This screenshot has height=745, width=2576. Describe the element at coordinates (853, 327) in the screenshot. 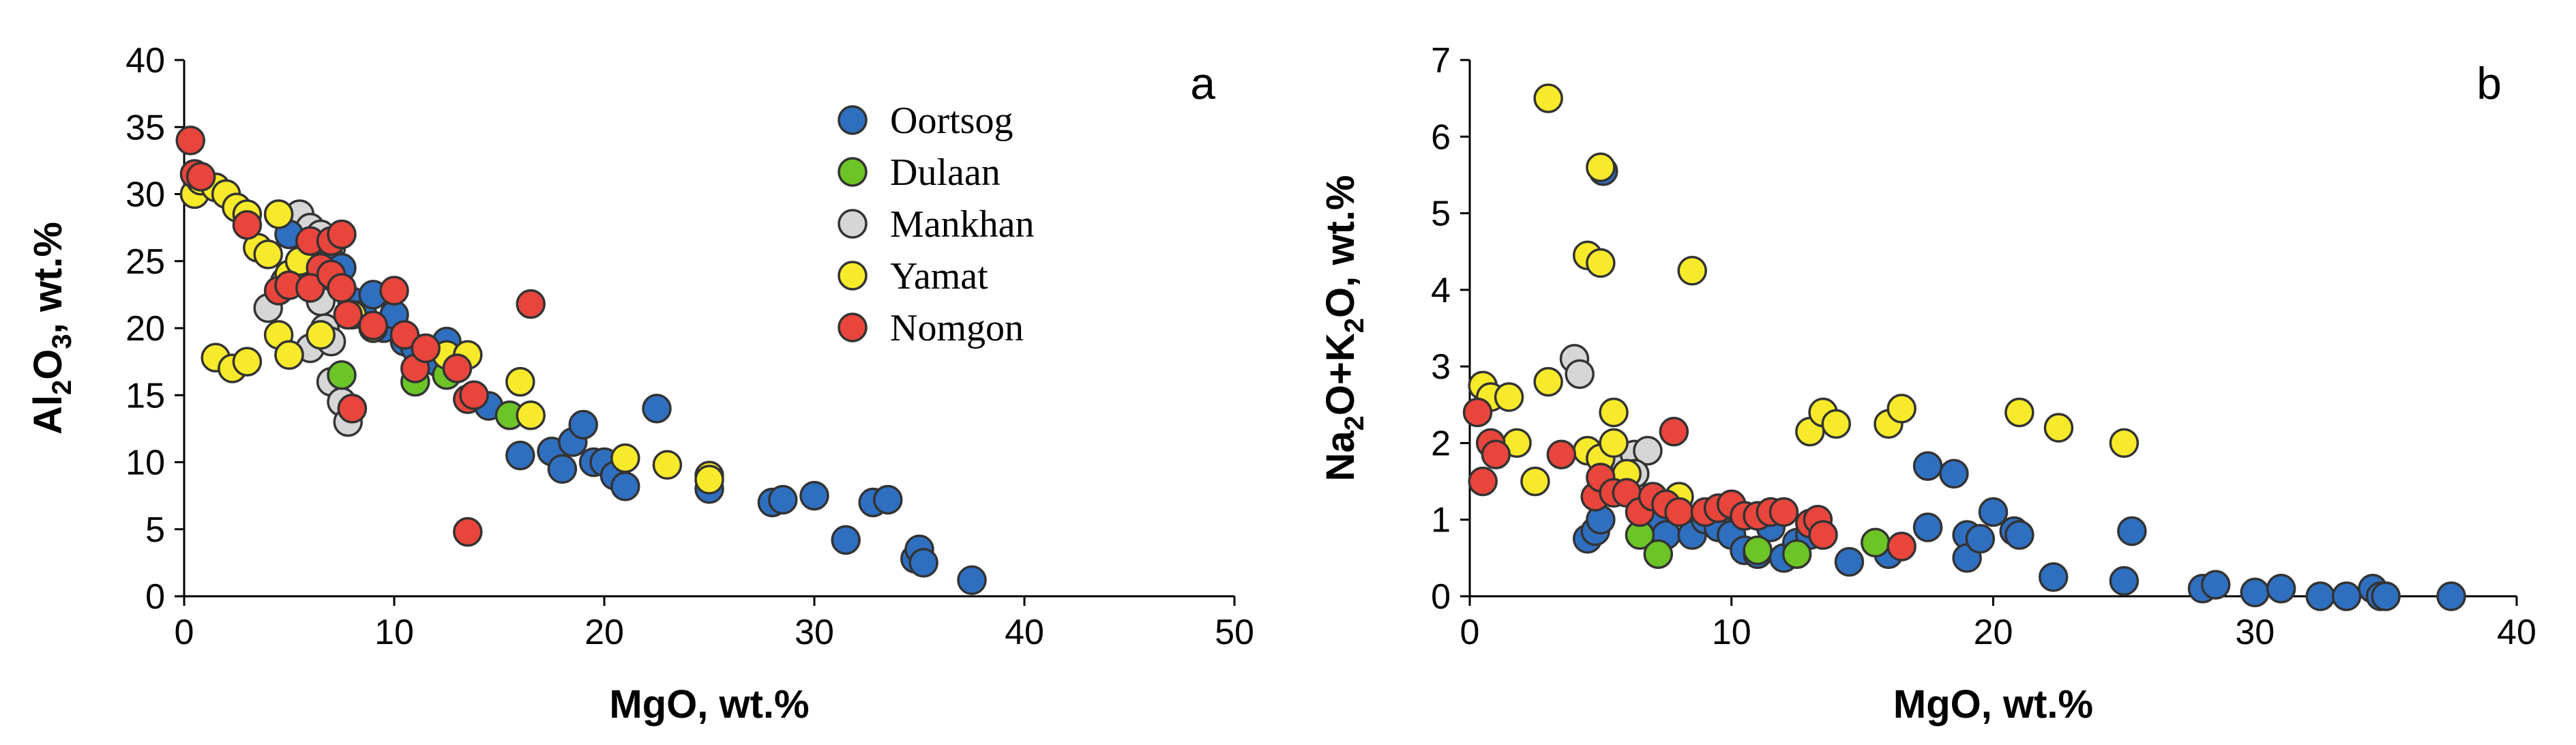

I see `legend-marker-nomgon` at that location.